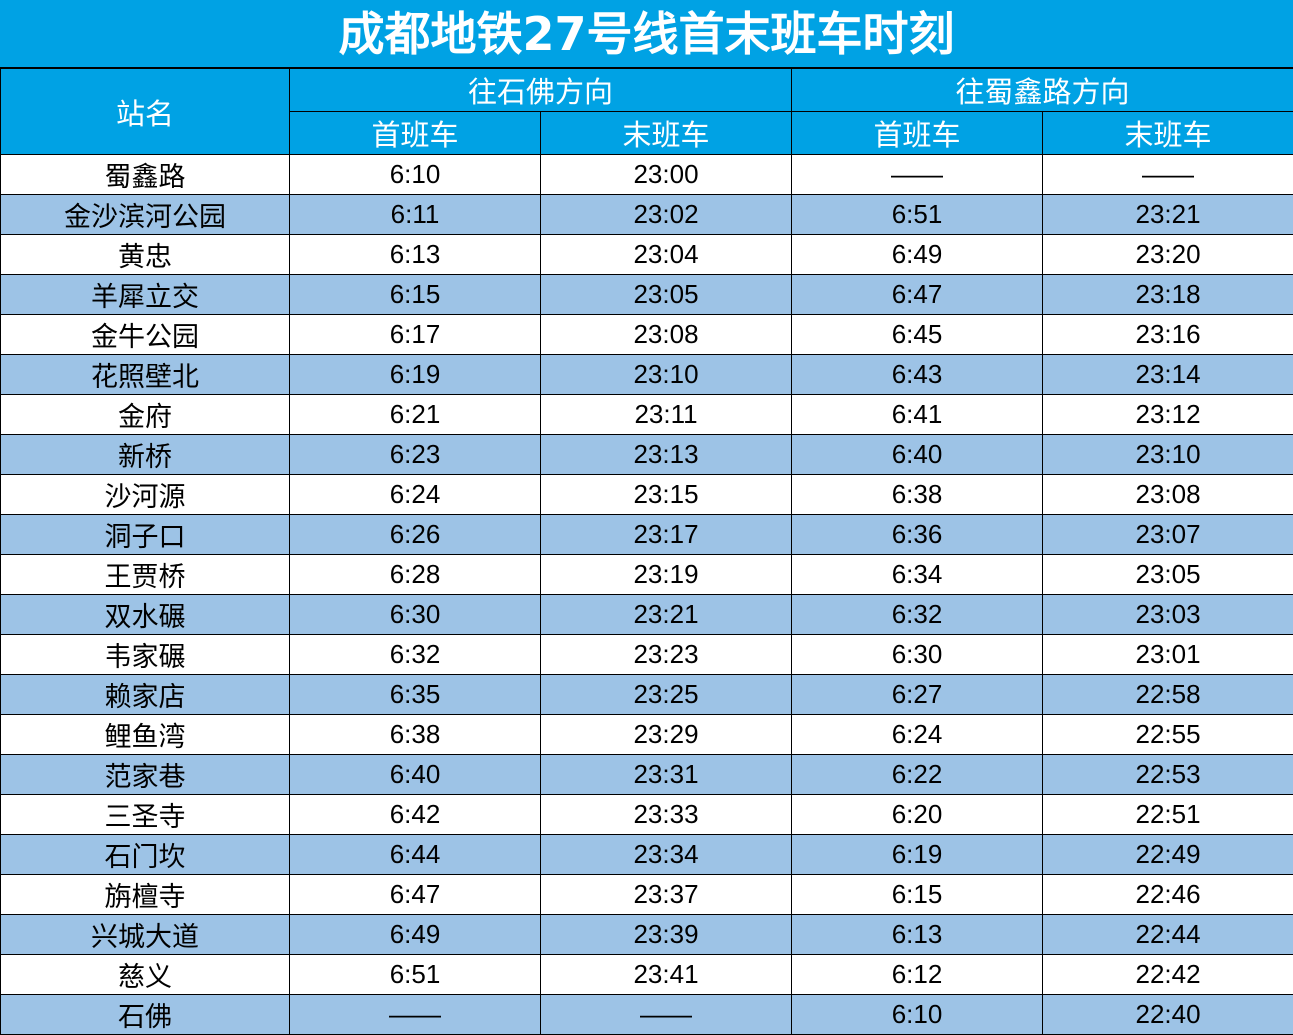 The height and width of the screenshot is (1035, 1293). What do you see at coordinates (666, 535) in the screenshot?
I see `last-train-shifo-cell: 23:17` at bounding box center [666, 535].